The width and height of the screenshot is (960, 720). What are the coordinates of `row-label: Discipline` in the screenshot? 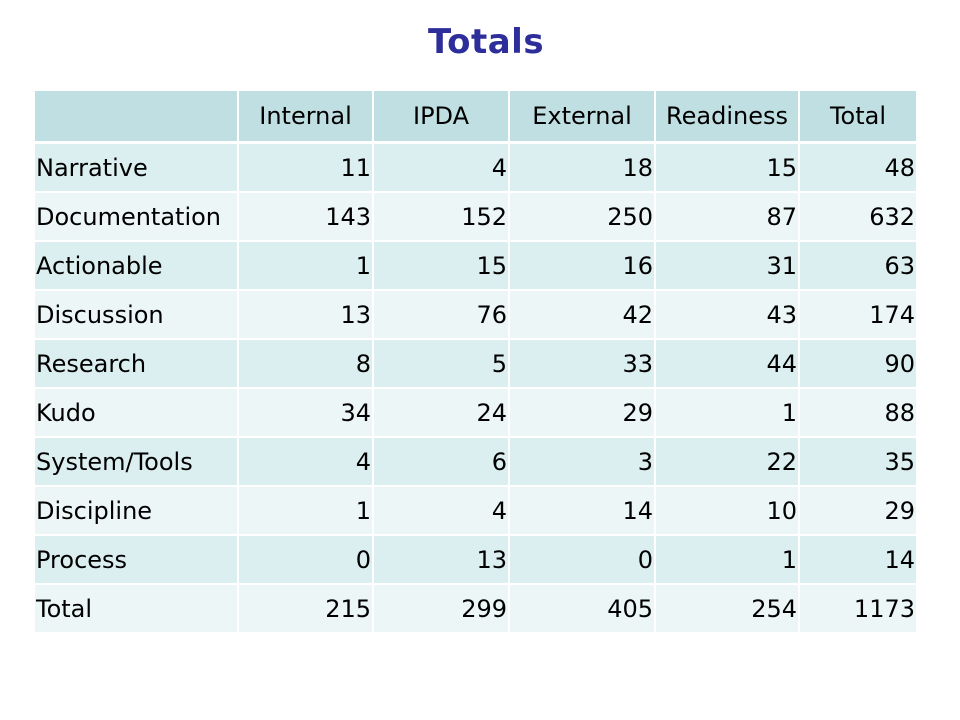 It's located at (137, 511).